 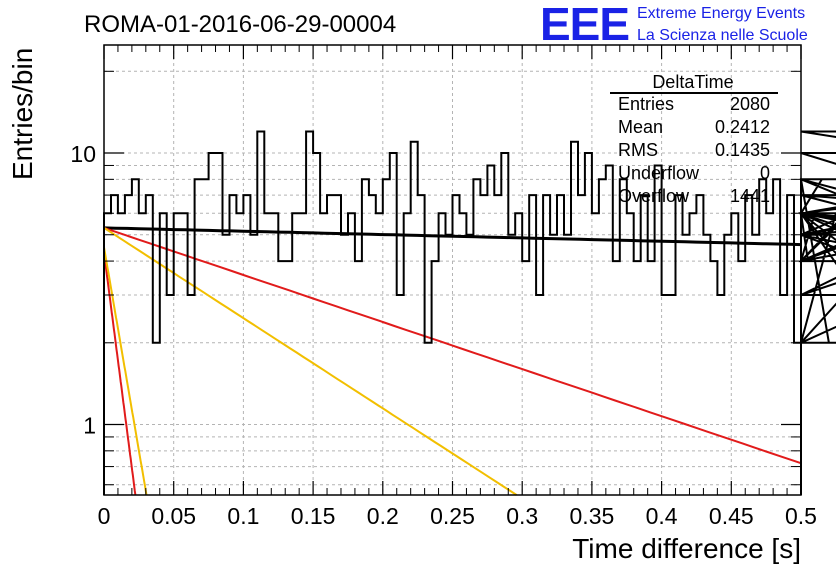 I want to click on y-tick-label: 10, so click(x=83, y=154).